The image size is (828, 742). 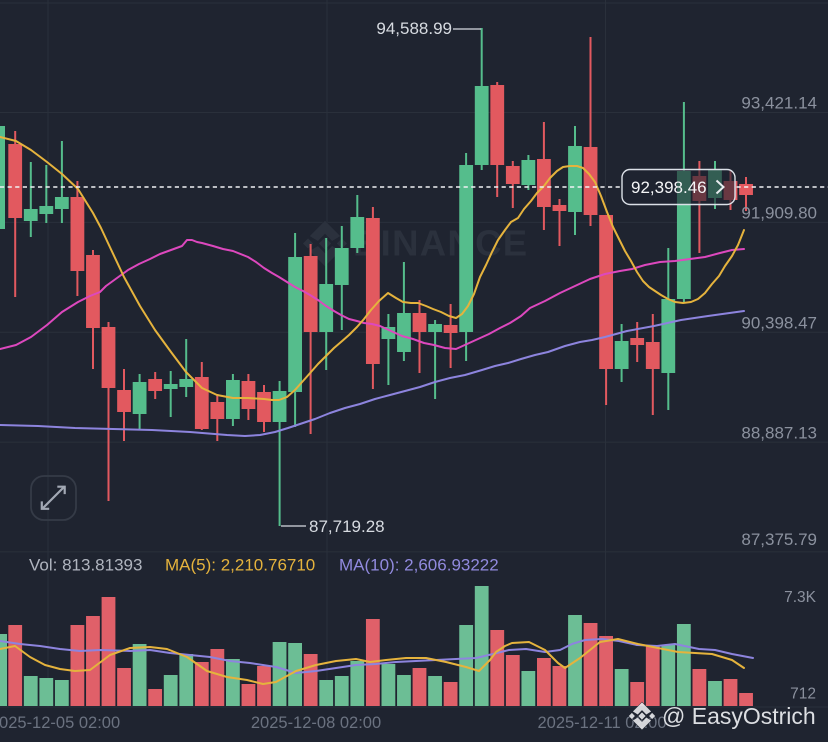 I want to click on svg-text: MA(5): 2,210.76710, so click(x=240, y=565).